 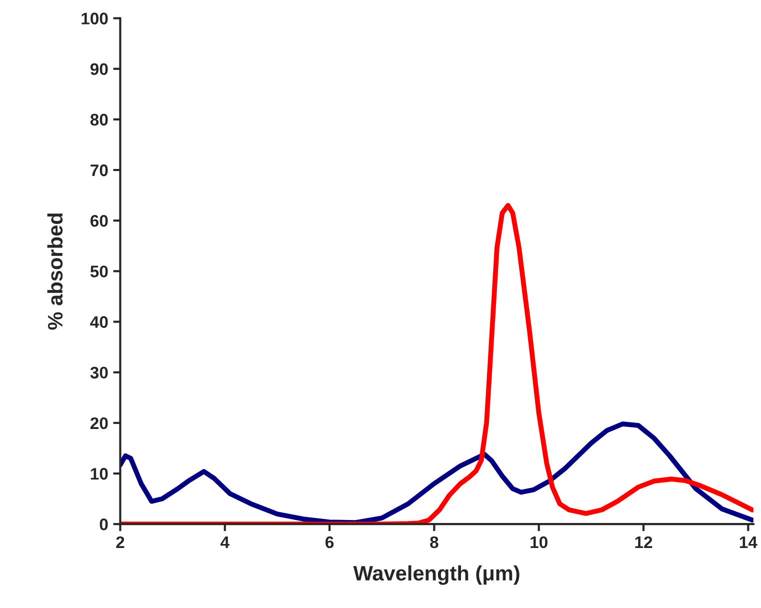 I want to click on x-axis-title: Wavelength (μm), so click(x=436, y=575).